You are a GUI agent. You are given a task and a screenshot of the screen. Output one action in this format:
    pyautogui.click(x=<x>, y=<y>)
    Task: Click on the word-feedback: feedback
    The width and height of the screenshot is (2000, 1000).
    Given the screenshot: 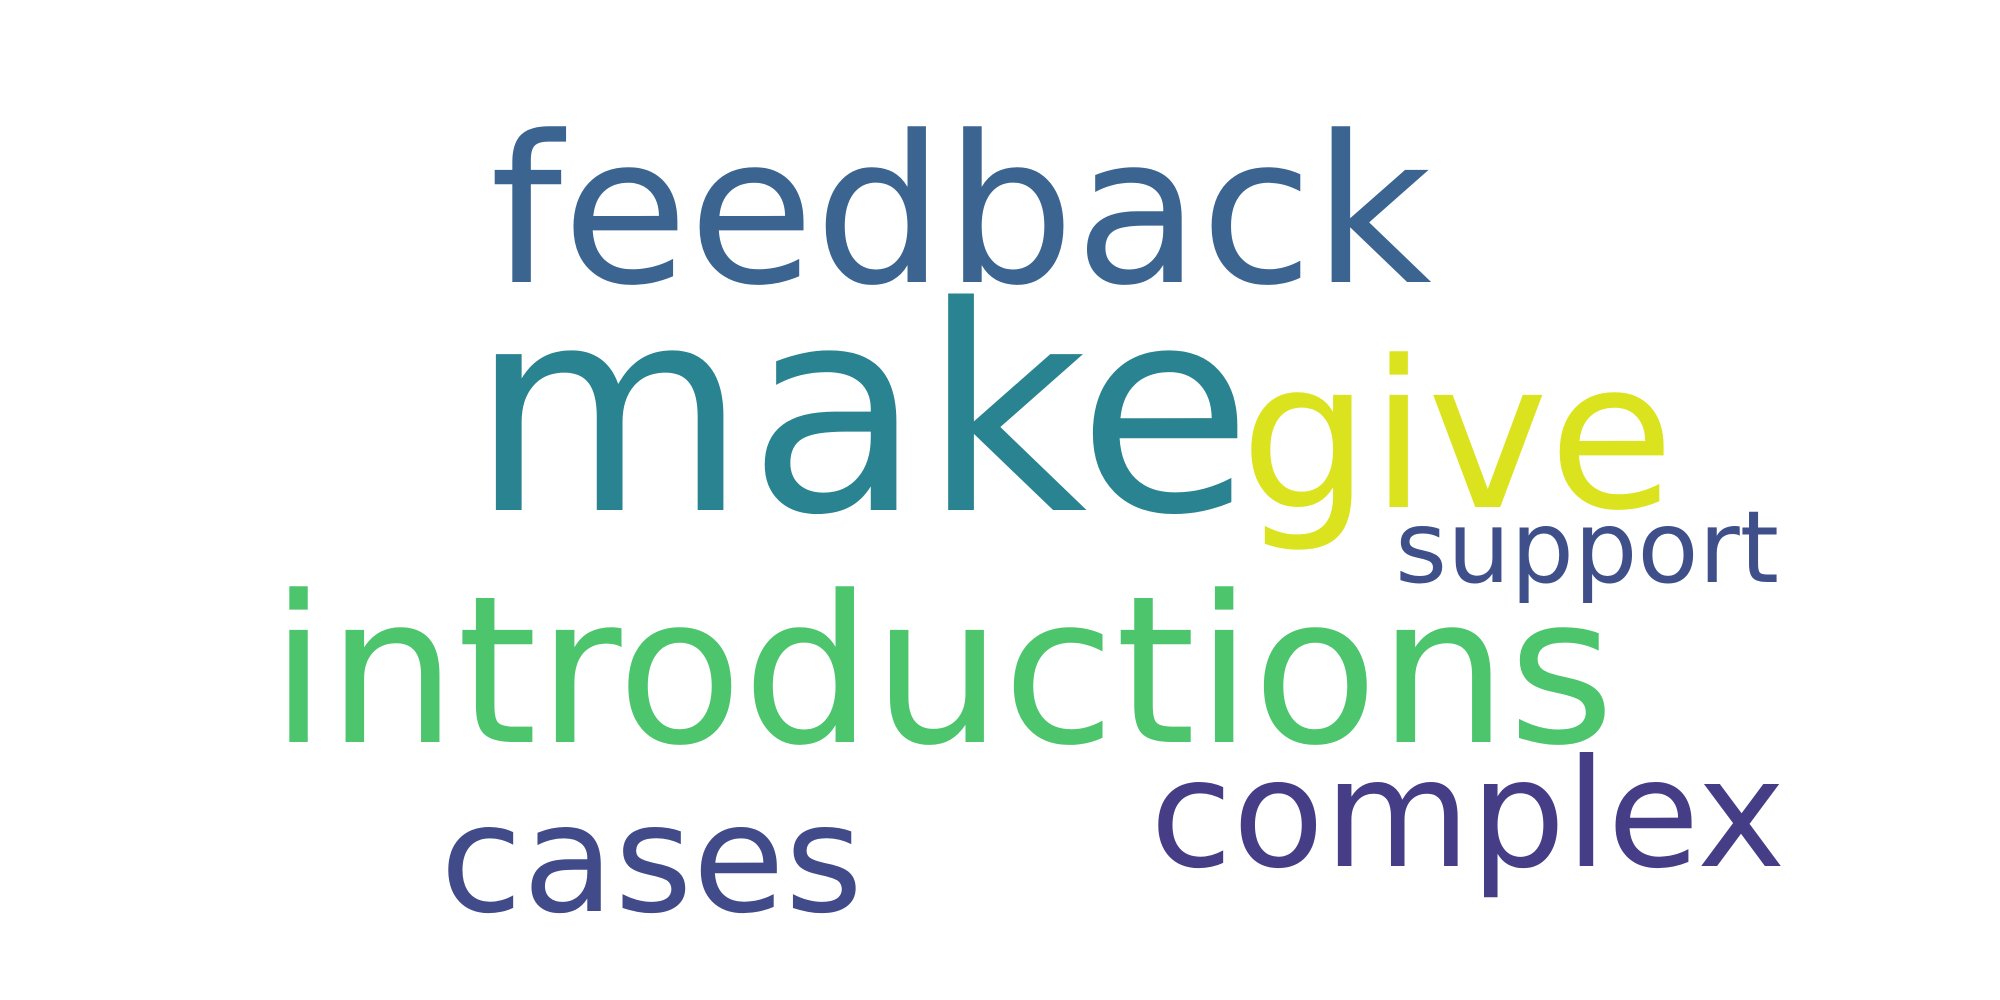 What is the action you would take?
    pyautogui.click(x=961, y=212)
    